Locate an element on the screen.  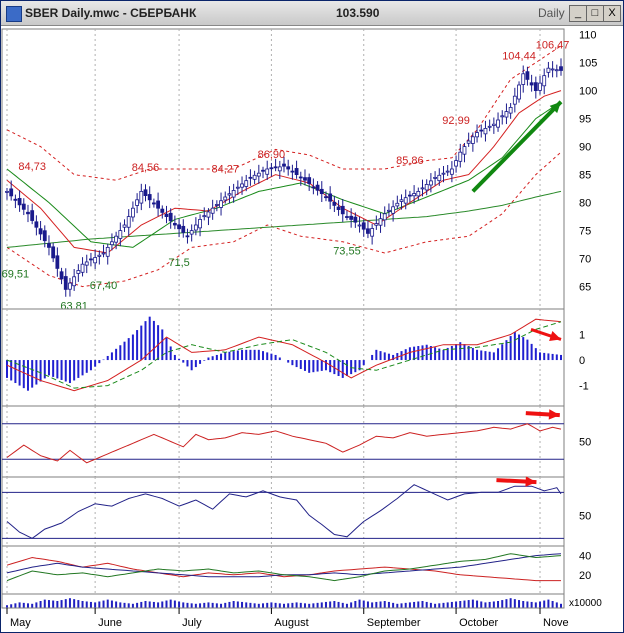
volume-unit-label: x10000 is located at coordinates (585, 603).